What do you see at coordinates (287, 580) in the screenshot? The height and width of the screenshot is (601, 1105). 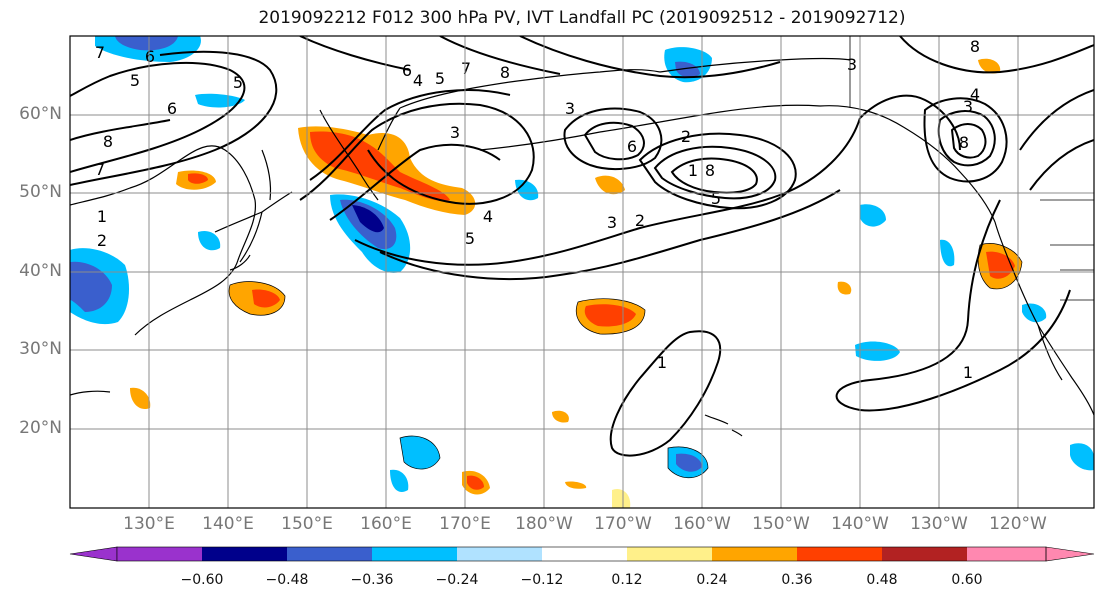 I see `colorbar-tick-label: −0.48` at bounding box center [287, 580].